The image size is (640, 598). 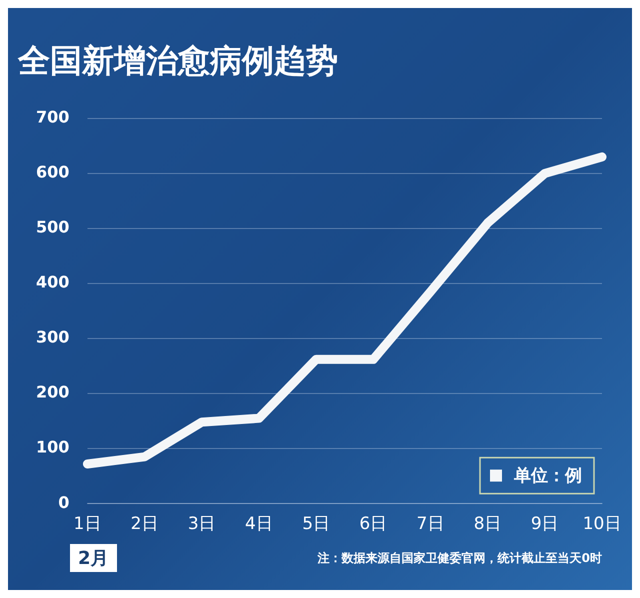 I want to click on y-tick-label: 600, so click(x=53, y=172).